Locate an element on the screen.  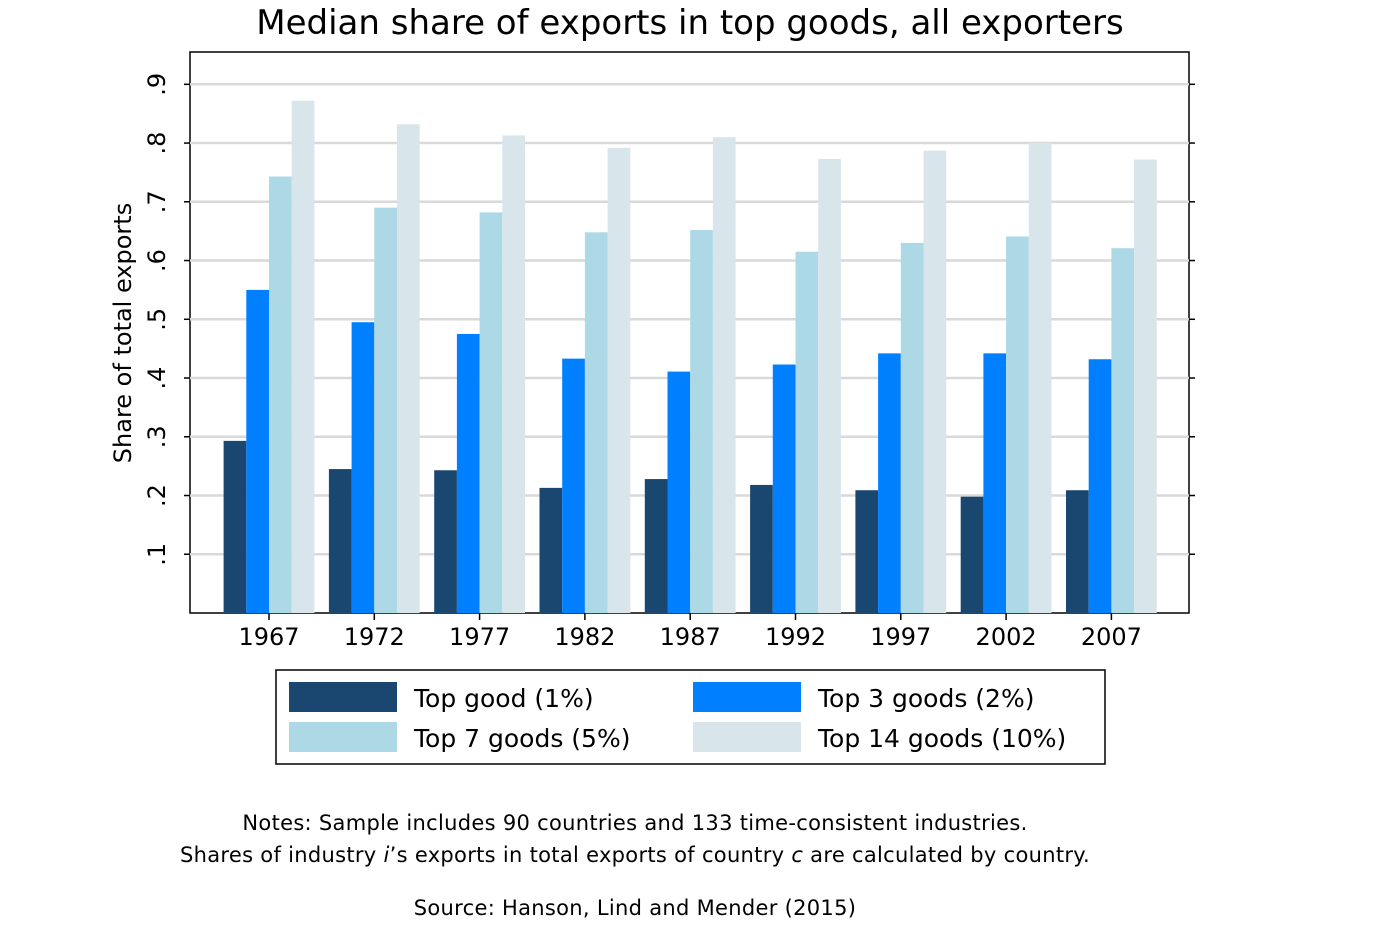
x-tick-label-2002: 2002 is located at coordinates (1006, 637).